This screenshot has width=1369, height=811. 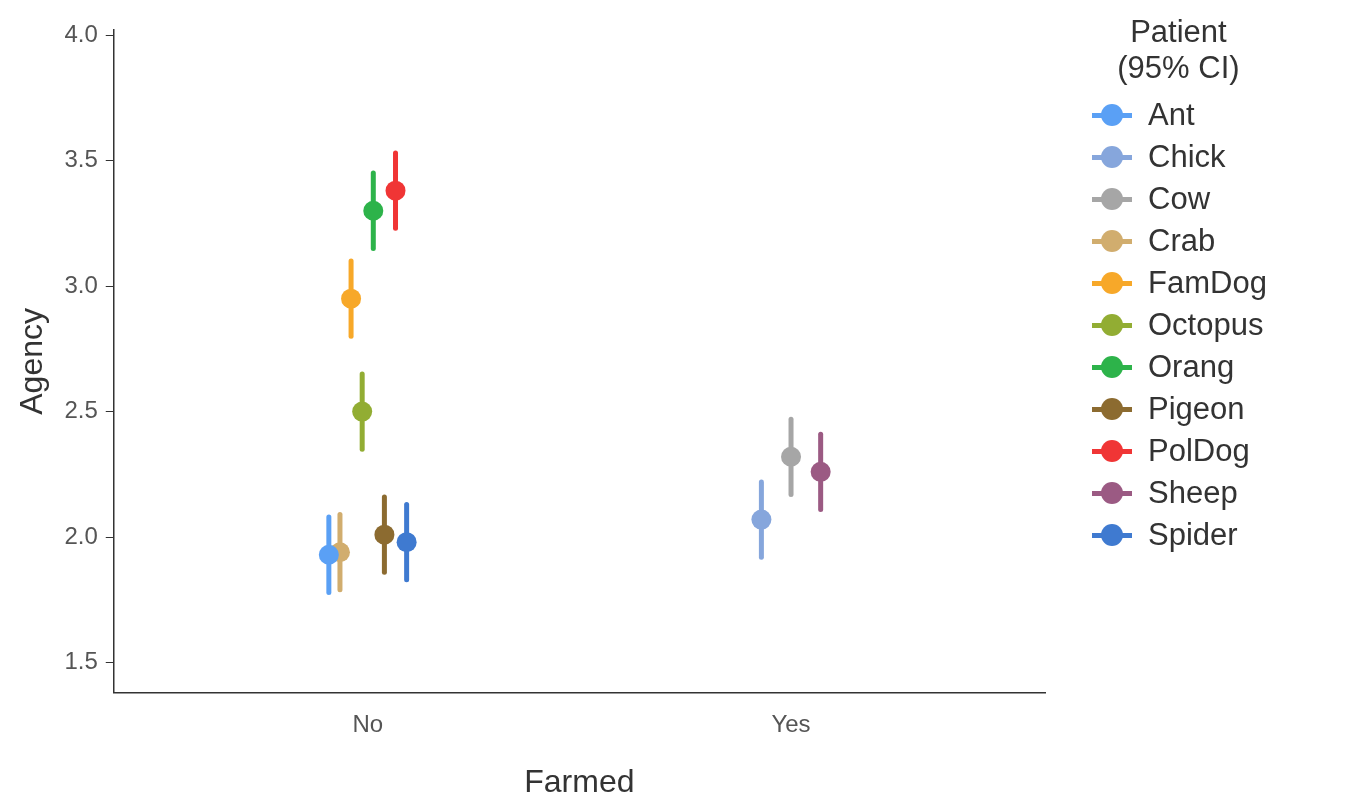 I want to click on y-tick-label: 3.5, so click(x=81, y=159).